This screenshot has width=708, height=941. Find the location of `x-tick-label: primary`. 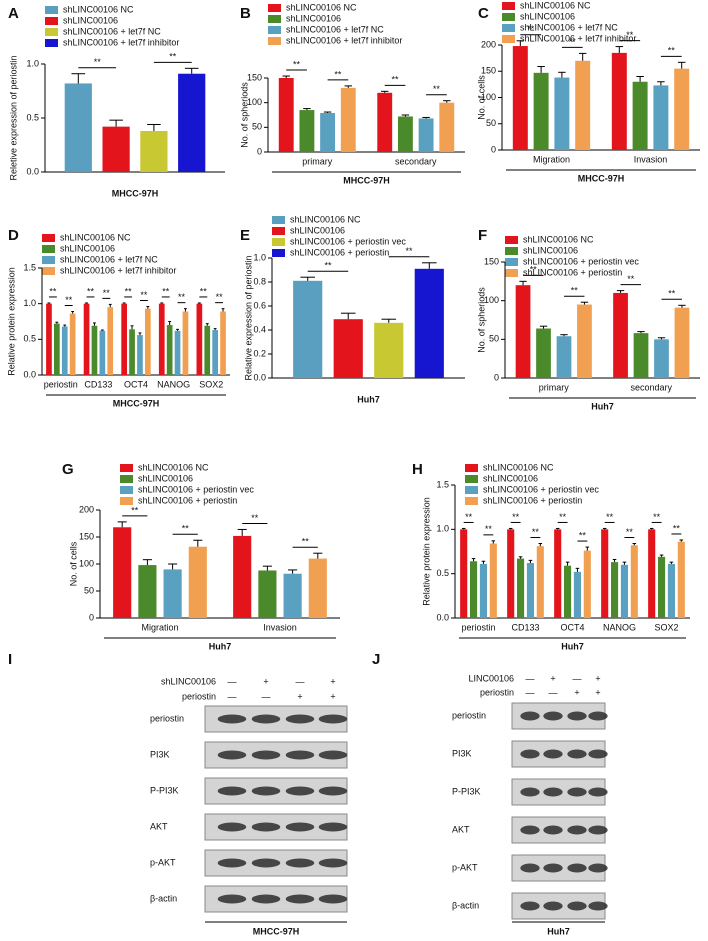

x-tick-label: primary is located at coordinates (317, 161).